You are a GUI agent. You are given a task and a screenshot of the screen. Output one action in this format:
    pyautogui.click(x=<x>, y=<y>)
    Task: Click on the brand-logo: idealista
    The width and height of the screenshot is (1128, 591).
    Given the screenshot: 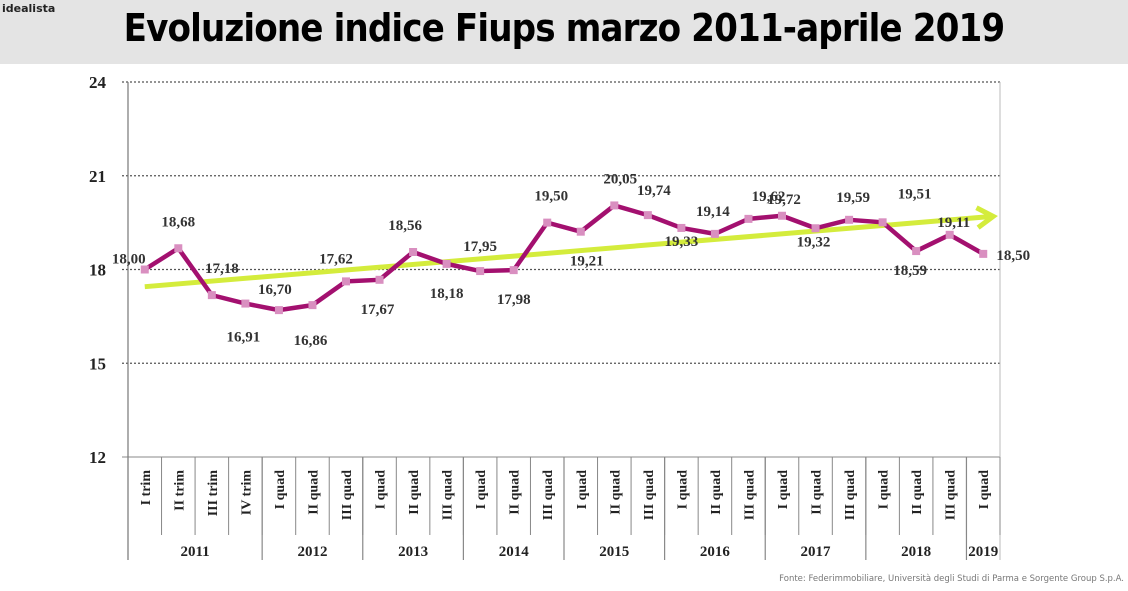 What is the action you would take?
    pyautogui.click(x=29, y=8)
    